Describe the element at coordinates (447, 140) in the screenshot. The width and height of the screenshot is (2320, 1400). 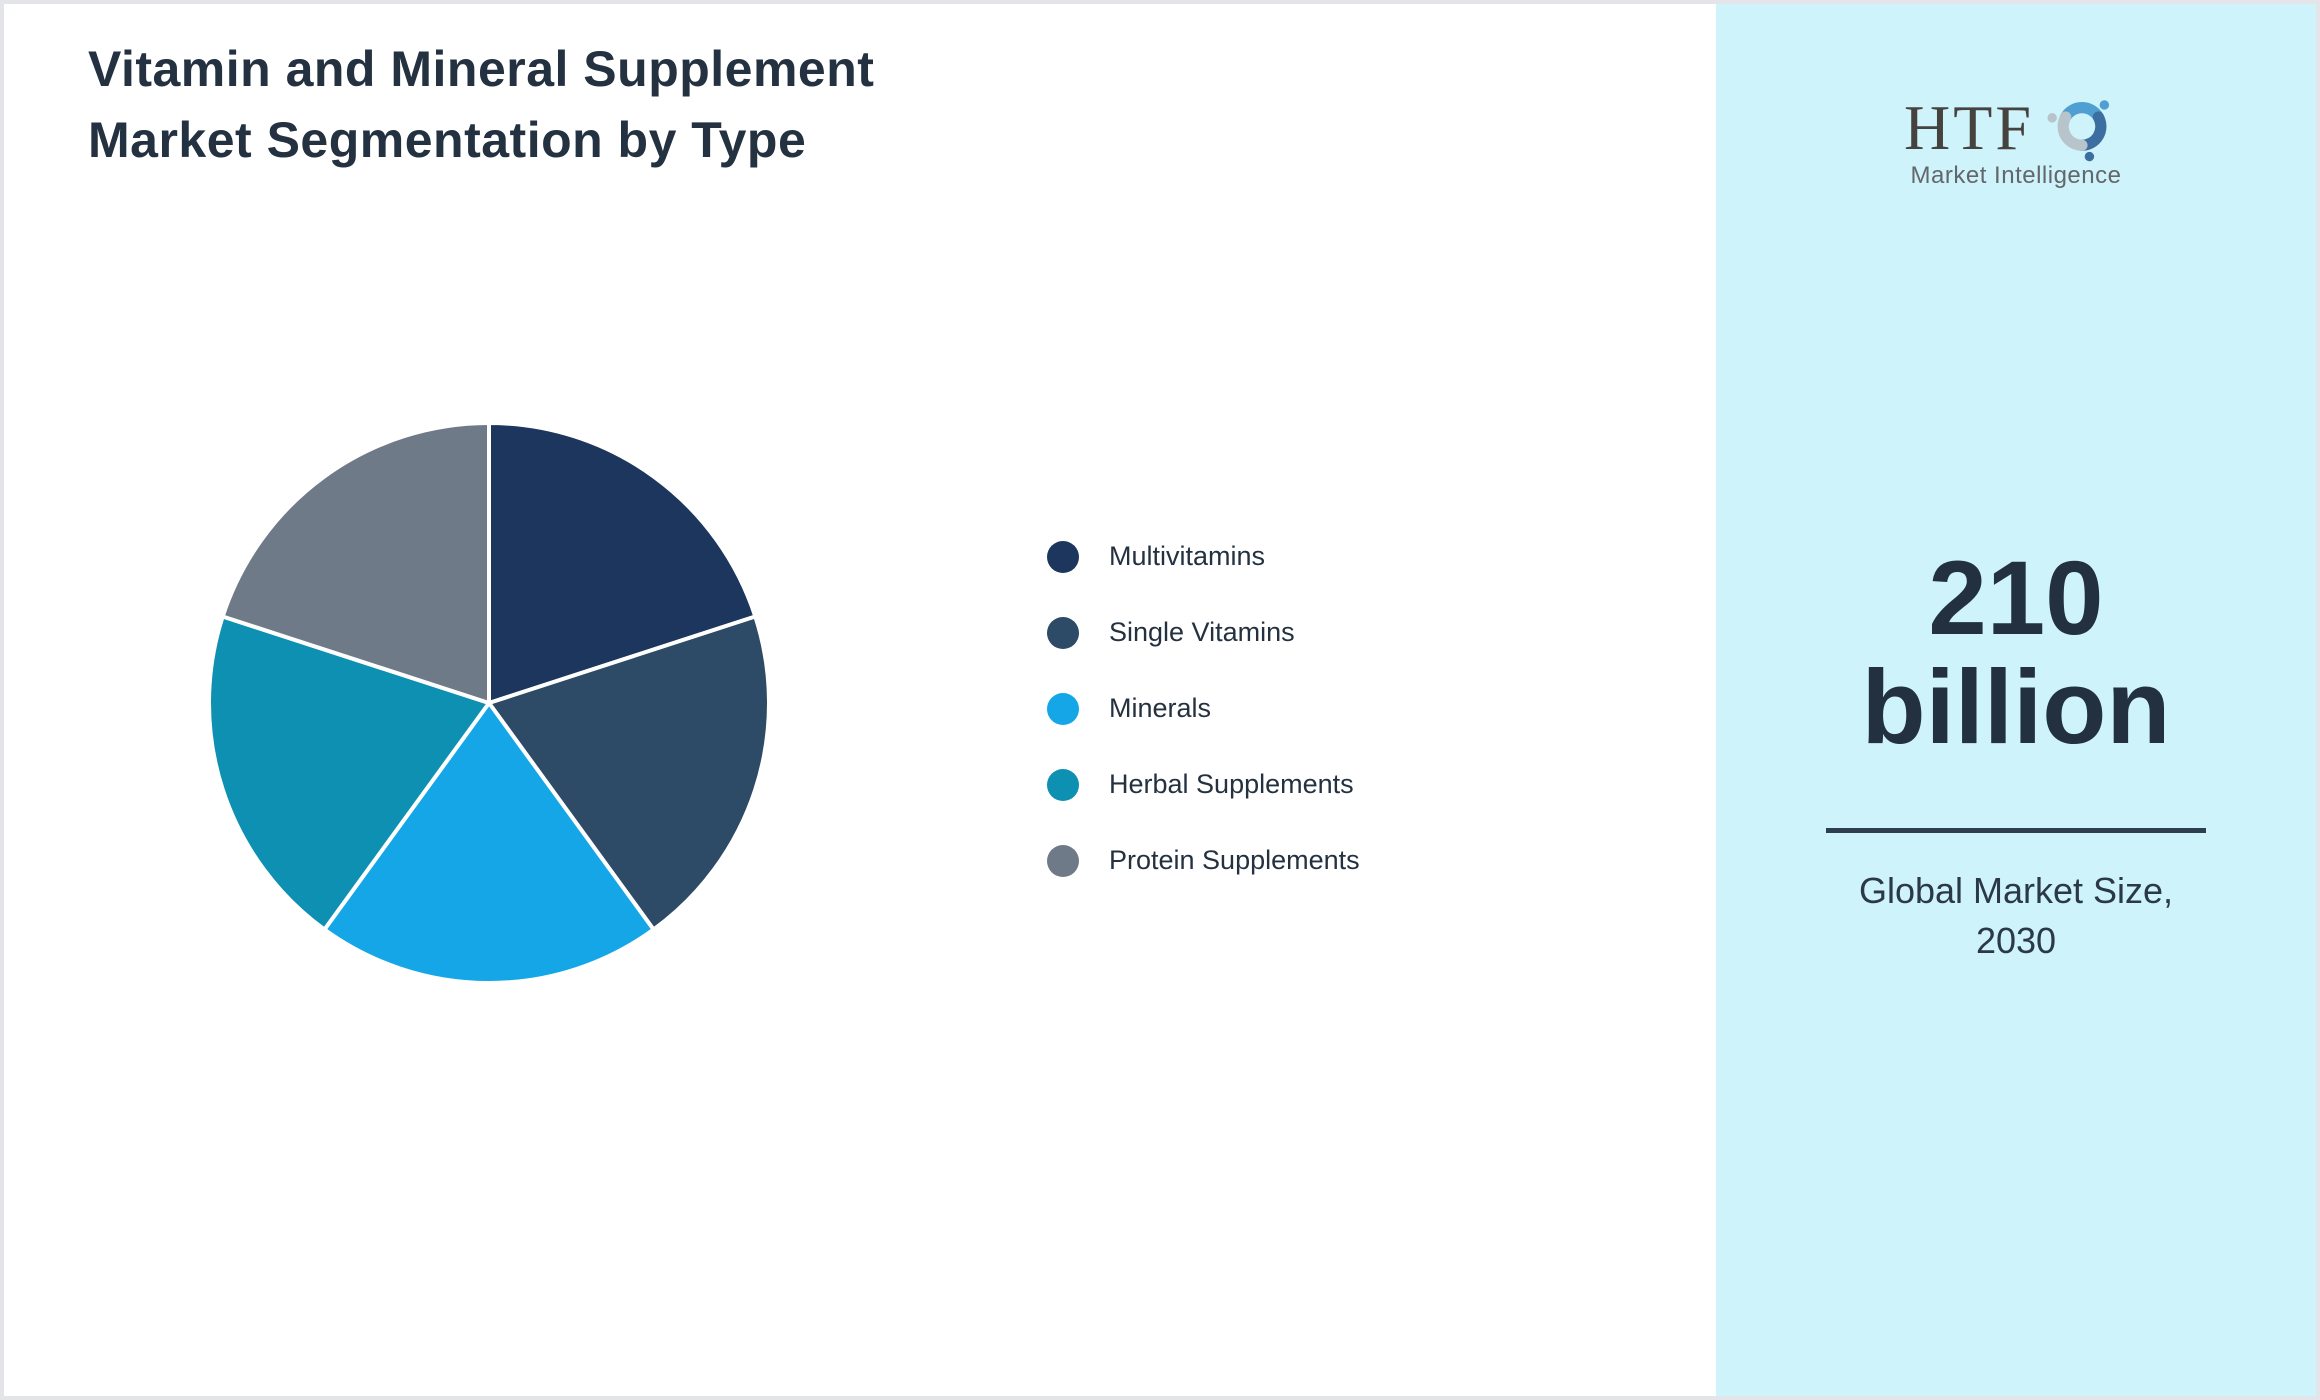
I see `page-title-line2: Market Segmentation by Type` at that location.